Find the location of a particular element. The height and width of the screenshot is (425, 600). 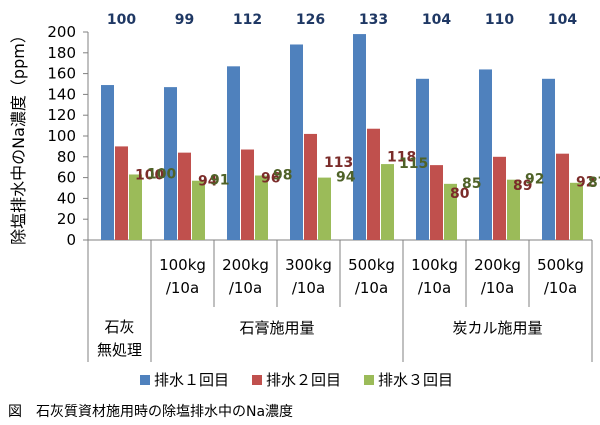

group-label: 石灰 is located at coordinates (119, 327).